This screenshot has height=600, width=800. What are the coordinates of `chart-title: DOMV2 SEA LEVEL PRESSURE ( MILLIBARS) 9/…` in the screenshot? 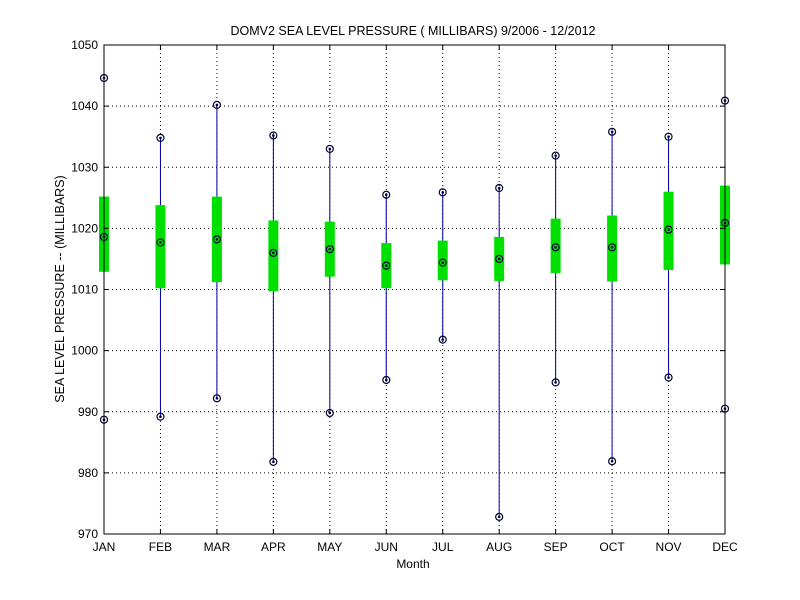 It's located at (413, 31).